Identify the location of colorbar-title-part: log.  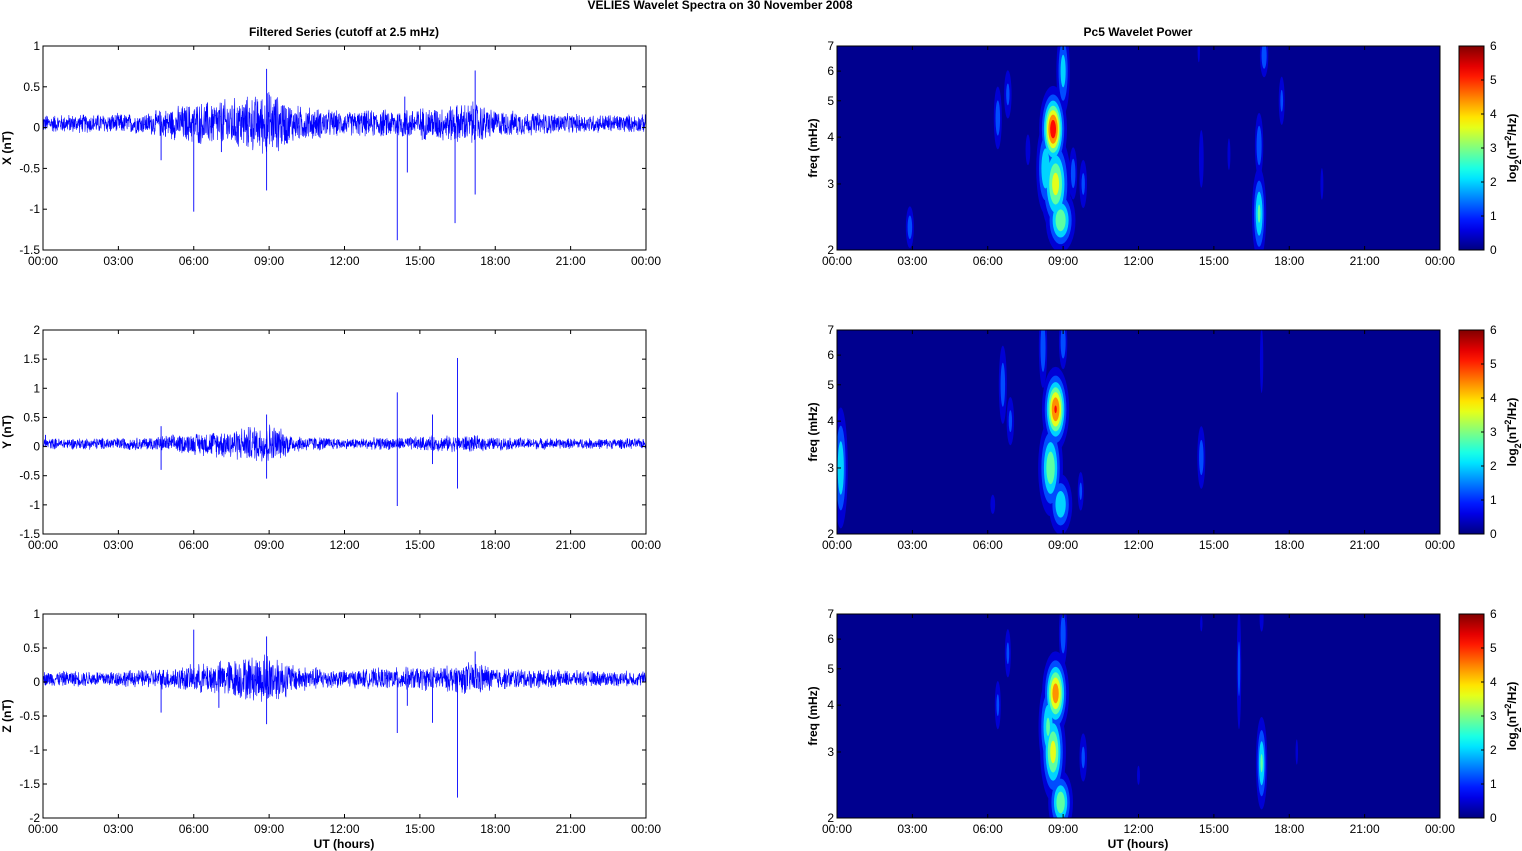
(1512, 173).